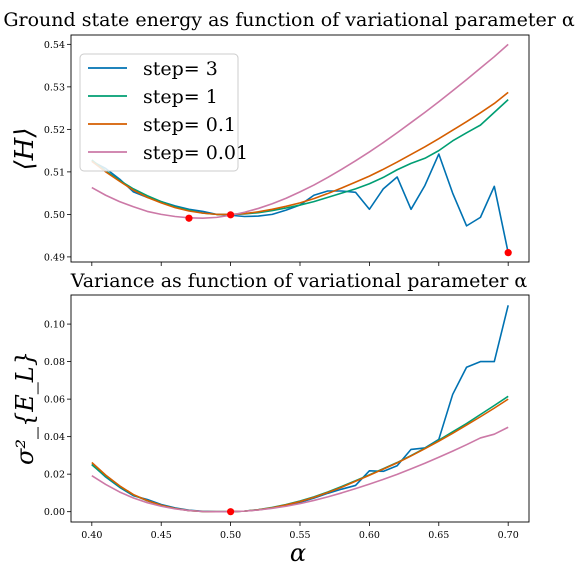  Describe the element at coordinates (25, 149) in the screenshot. I see `energy-ylabel: ⟨H⟩` at that location.